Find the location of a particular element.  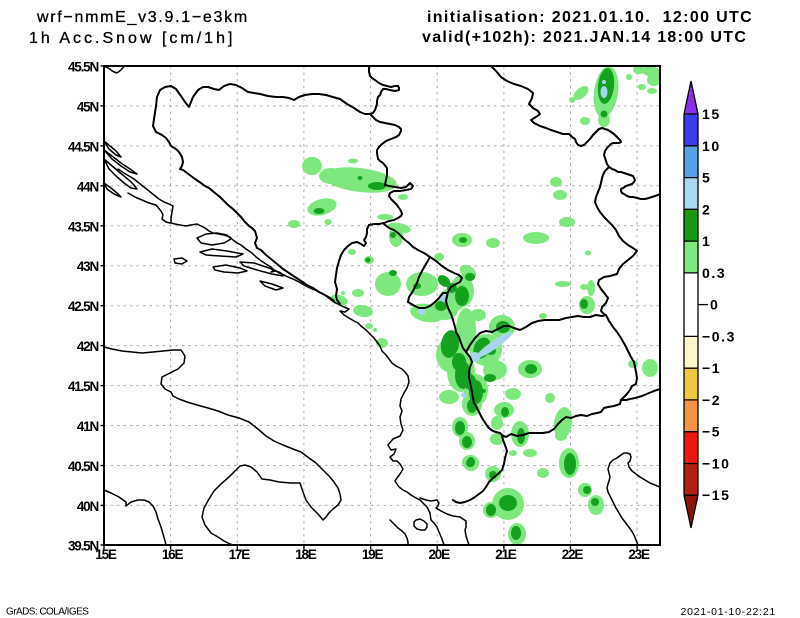

svg-text: −0.3 is located at coordinates (719, 336).